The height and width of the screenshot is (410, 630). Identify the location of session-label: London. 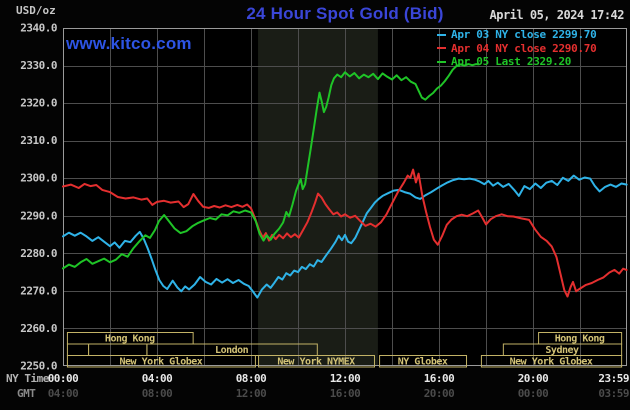
(232, 350).